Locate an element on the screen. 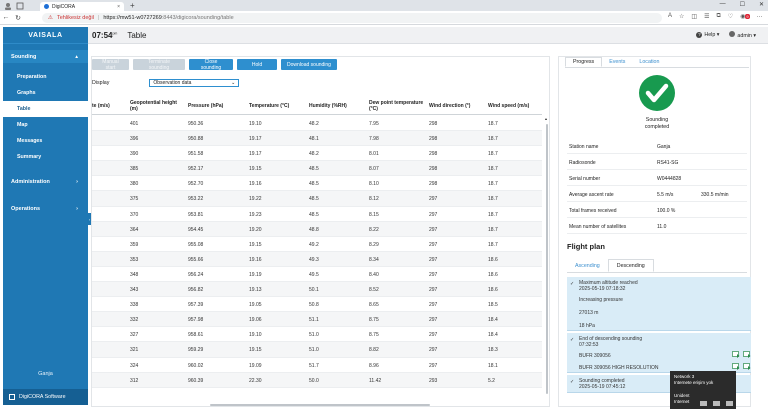  table-row: 348 956.24 19.19 49.5 8.40 297 18.6 is located at coordinates (317, 275).